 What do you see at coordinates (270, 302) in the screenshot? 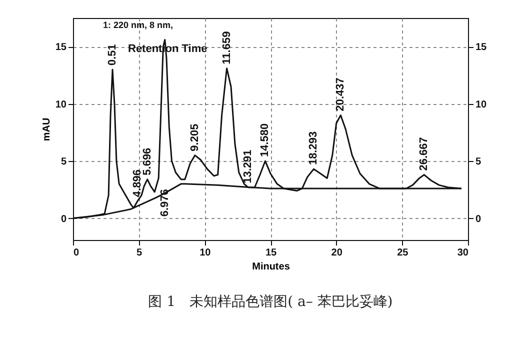
I see `text: 图 1 未知样品色谱图( a– 苯巴比妥峰)` at bounding box center [270, 302].